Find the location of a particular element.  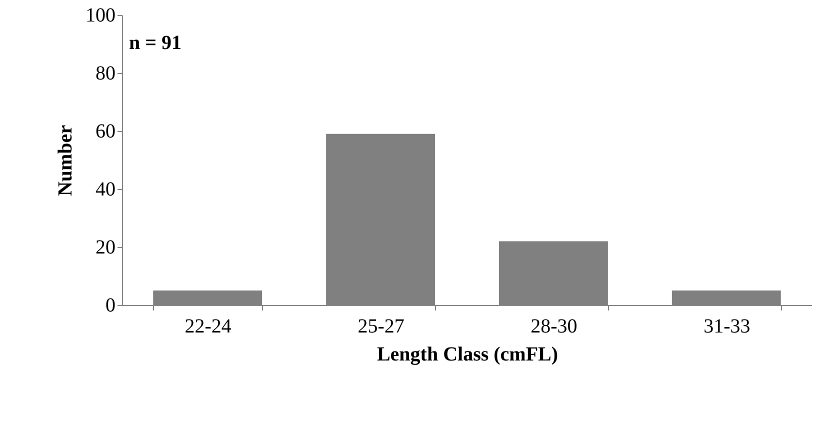

x-axis-title: Length Class (cmFL) is located at coordinates (467, 355).